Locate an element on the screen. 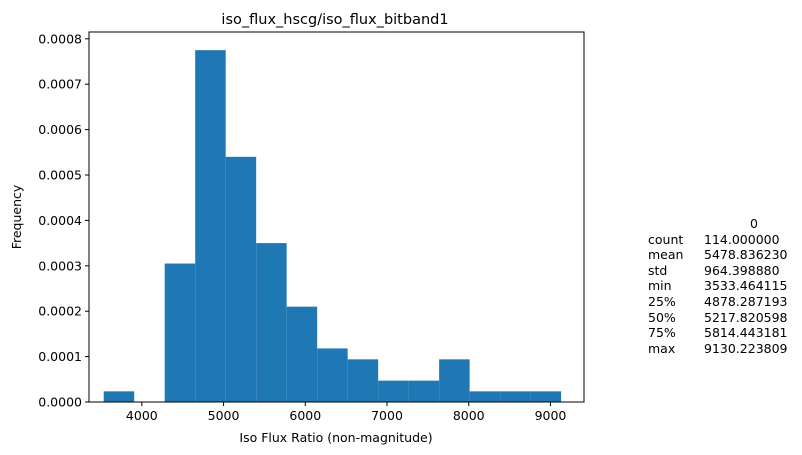 Image resolution: width=802 pixels, height=455 pixels. y-tick-label: 0.0000 is located at coordinates (60, 402).